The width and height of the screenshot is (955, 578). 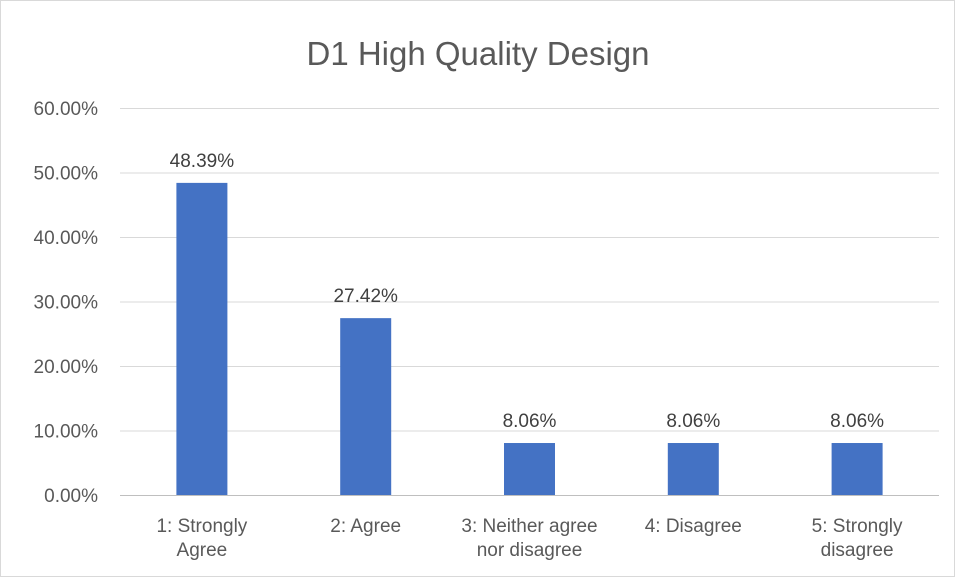 What do you see at coordinates (71, 496) in the screenshot?
I see `y-tick-label: 0.00%` at bounding box center [71, 496].